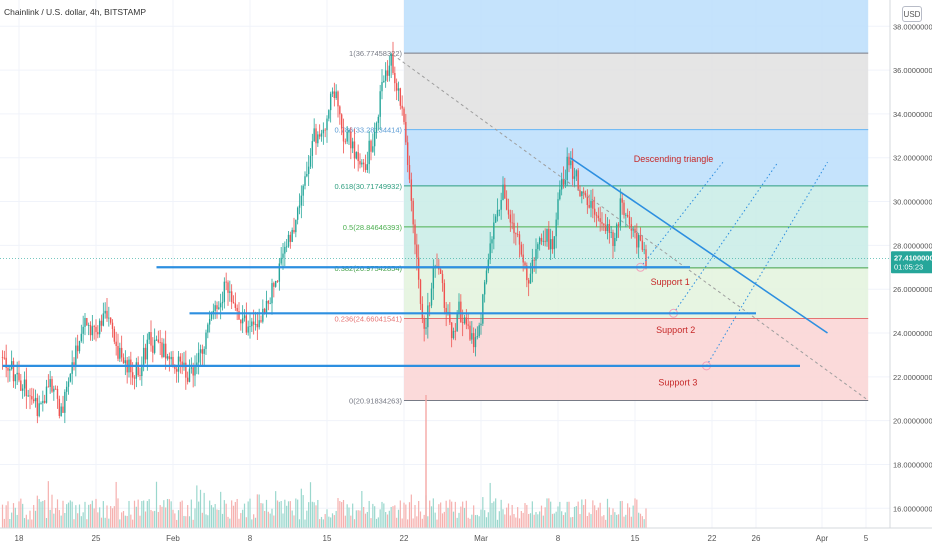  I want to click on currency-scale-button: USD, so click(912, 14).